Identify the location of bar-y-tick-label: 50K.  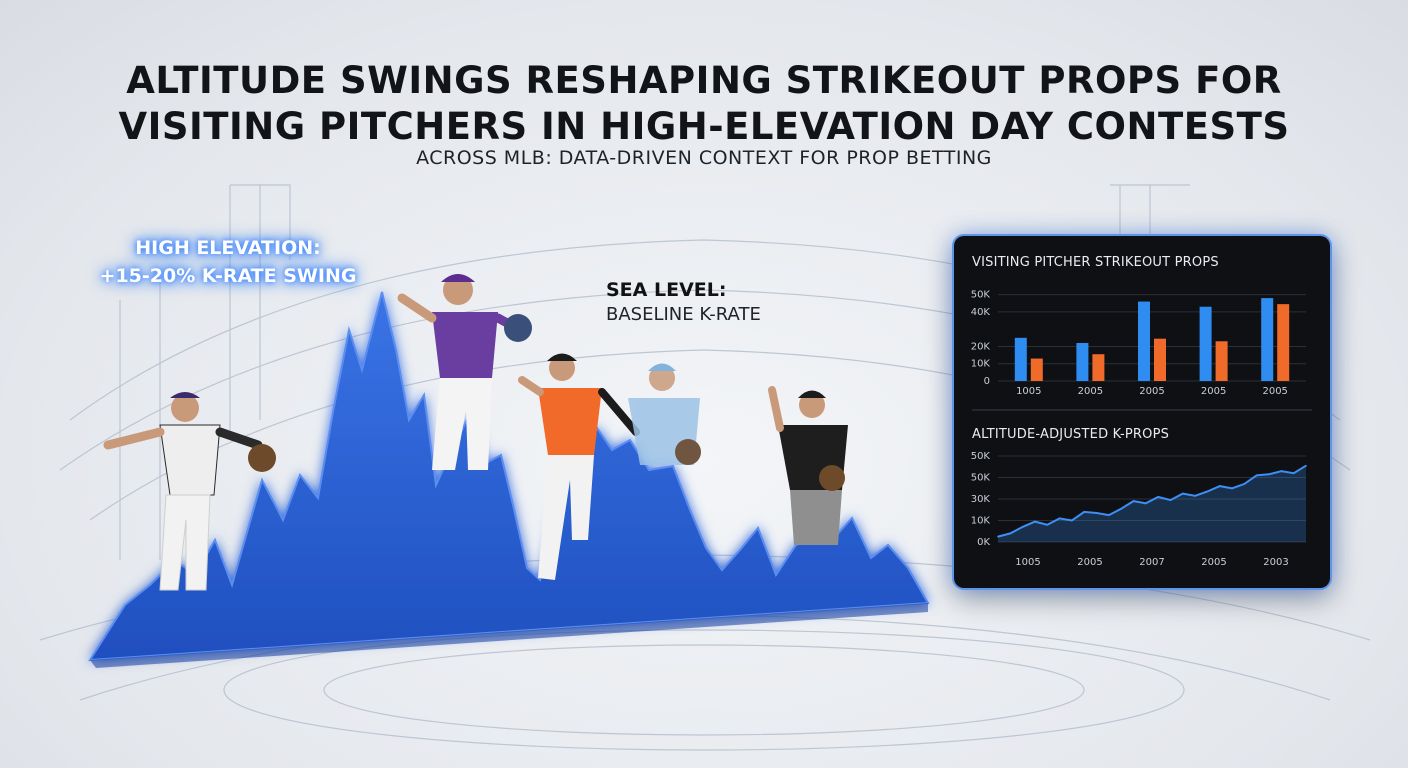
(981, 295).